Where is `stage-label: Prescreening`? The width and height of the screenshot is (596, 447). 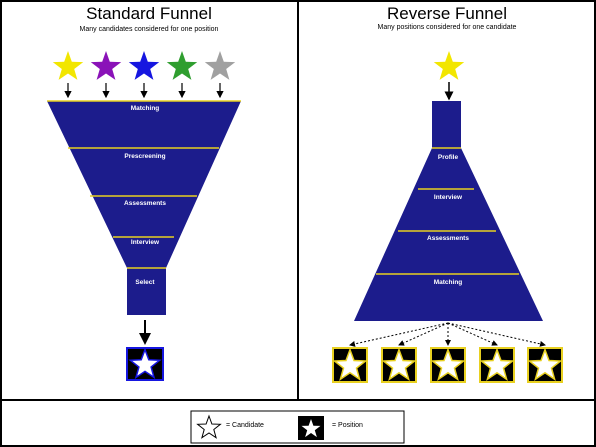
stage-label: Prescreening is located at coordinates (144, 156).